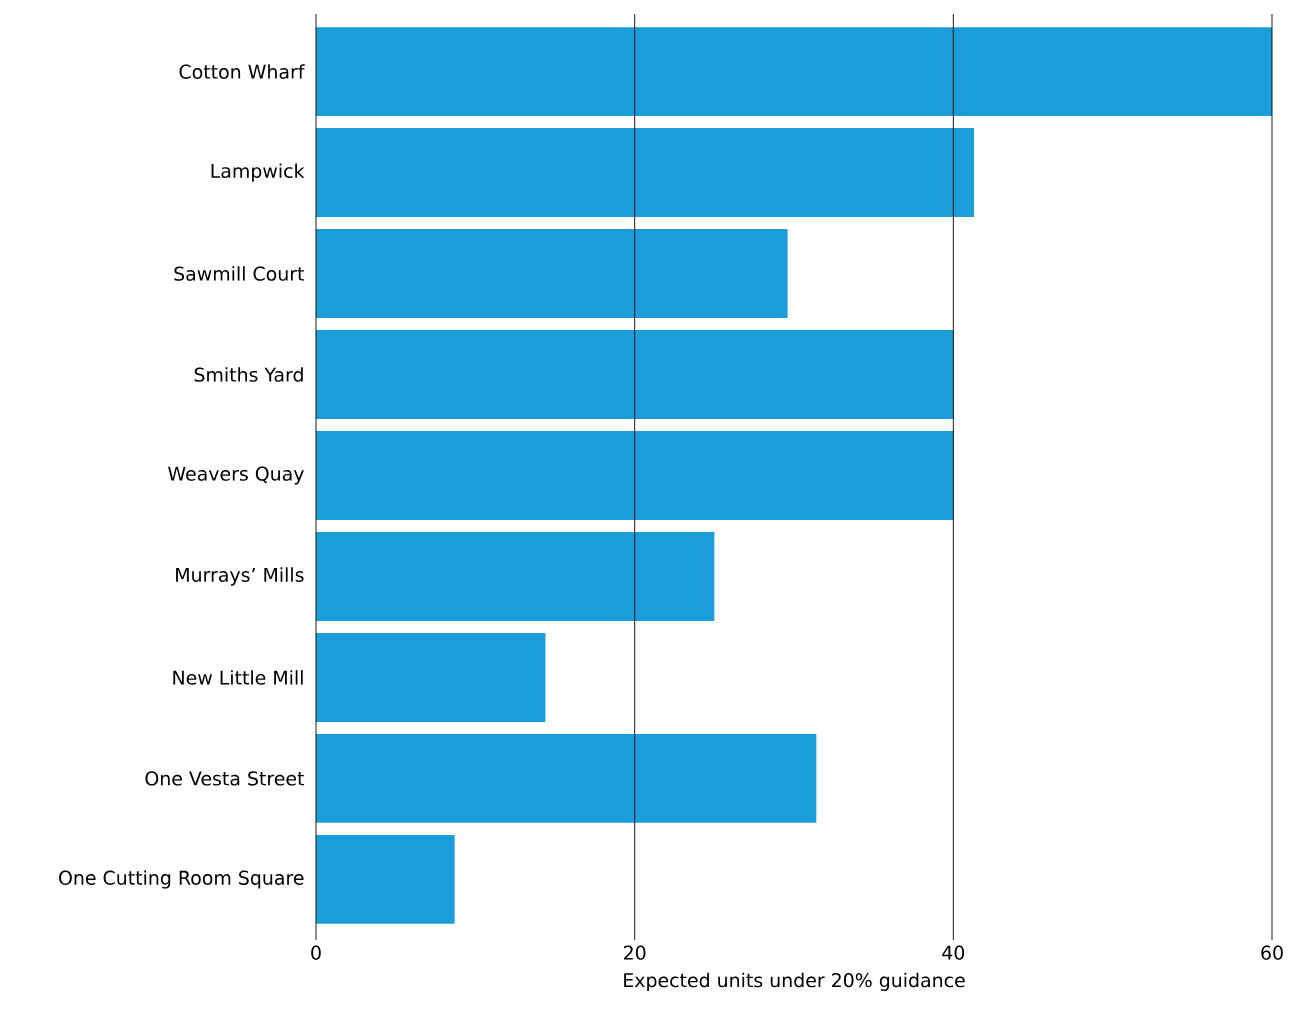 This screenshot has width=1293, height=1017. Describe the element at coordinates (239, 273) in the screenshot. I see `y-tick-label: Sawmill Court` at that location.